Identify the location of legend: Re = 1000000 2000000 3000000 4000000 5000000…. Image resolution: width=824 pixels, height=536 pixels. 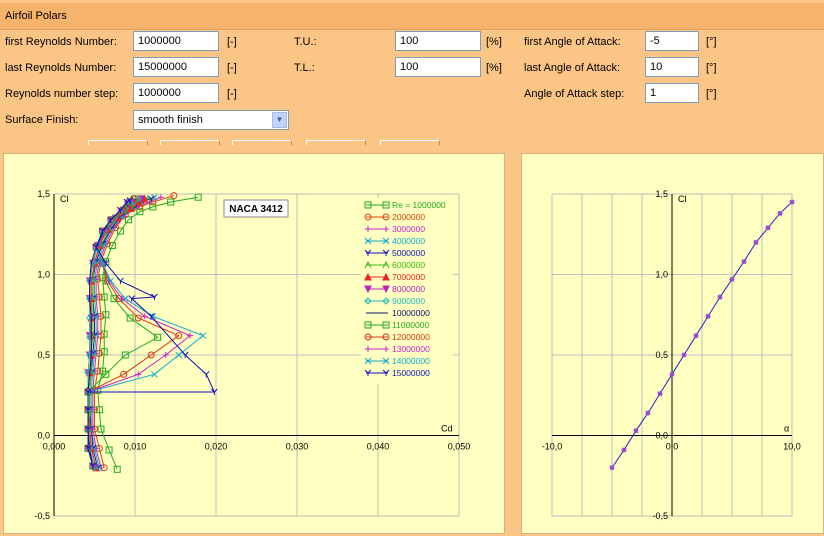
(407, 291).